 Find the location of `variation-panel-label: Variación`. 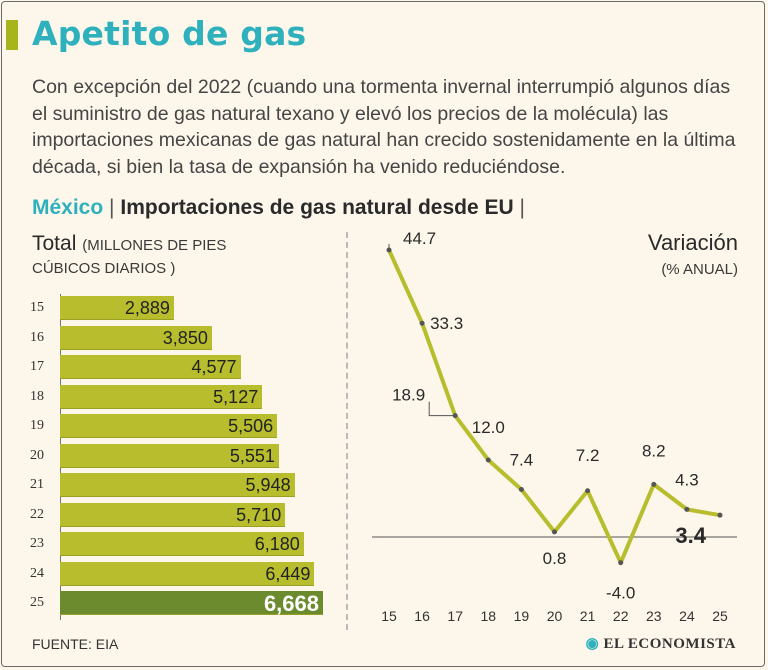

variation-panel-label: Variación is located at coordinates (692, 242).